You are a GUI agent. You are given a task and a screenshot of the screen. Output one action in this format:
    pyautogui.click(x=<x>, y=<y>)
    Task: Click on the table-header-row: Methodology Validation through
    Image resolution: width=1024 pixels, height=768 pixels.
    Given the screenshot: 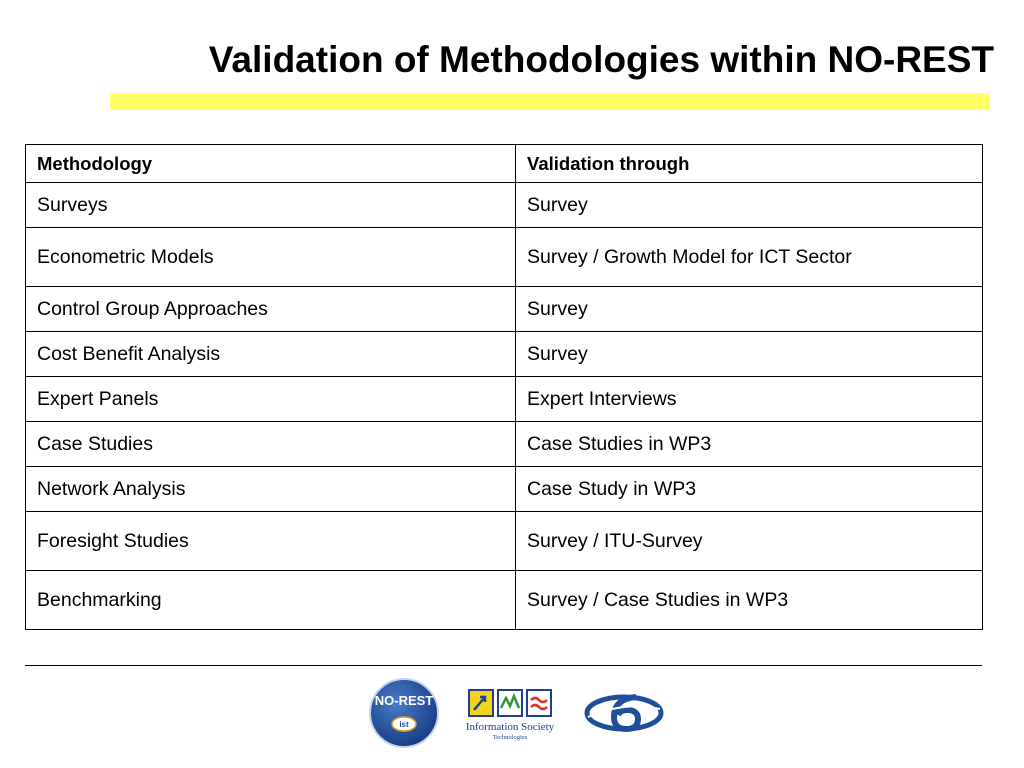 What is the action you would take?
    pyautogui.click(x=504, y=163)
    